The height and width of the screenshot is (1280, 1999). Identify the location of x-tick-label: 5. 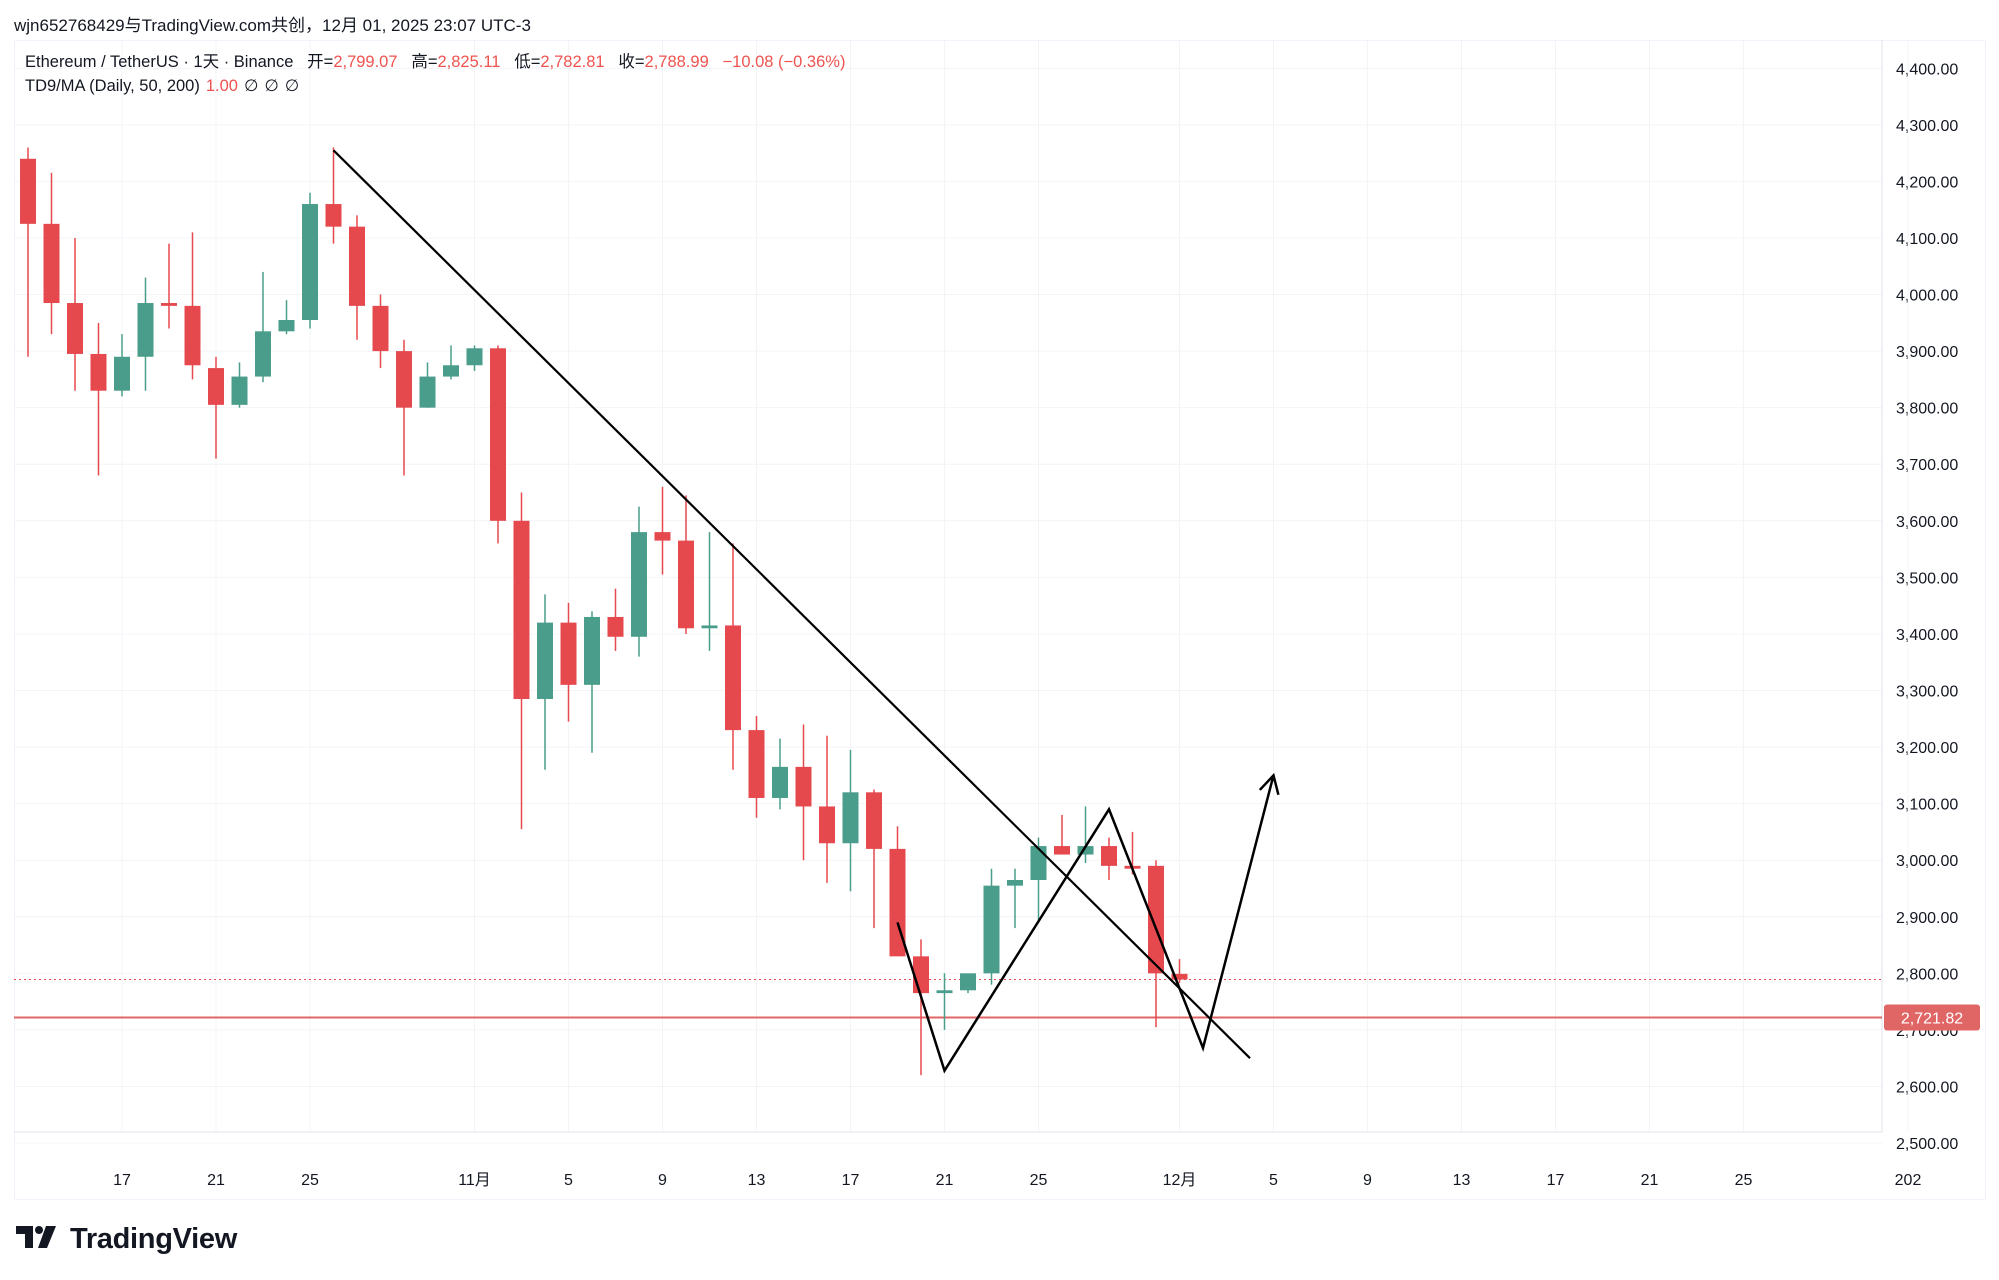
(1273, 1180).